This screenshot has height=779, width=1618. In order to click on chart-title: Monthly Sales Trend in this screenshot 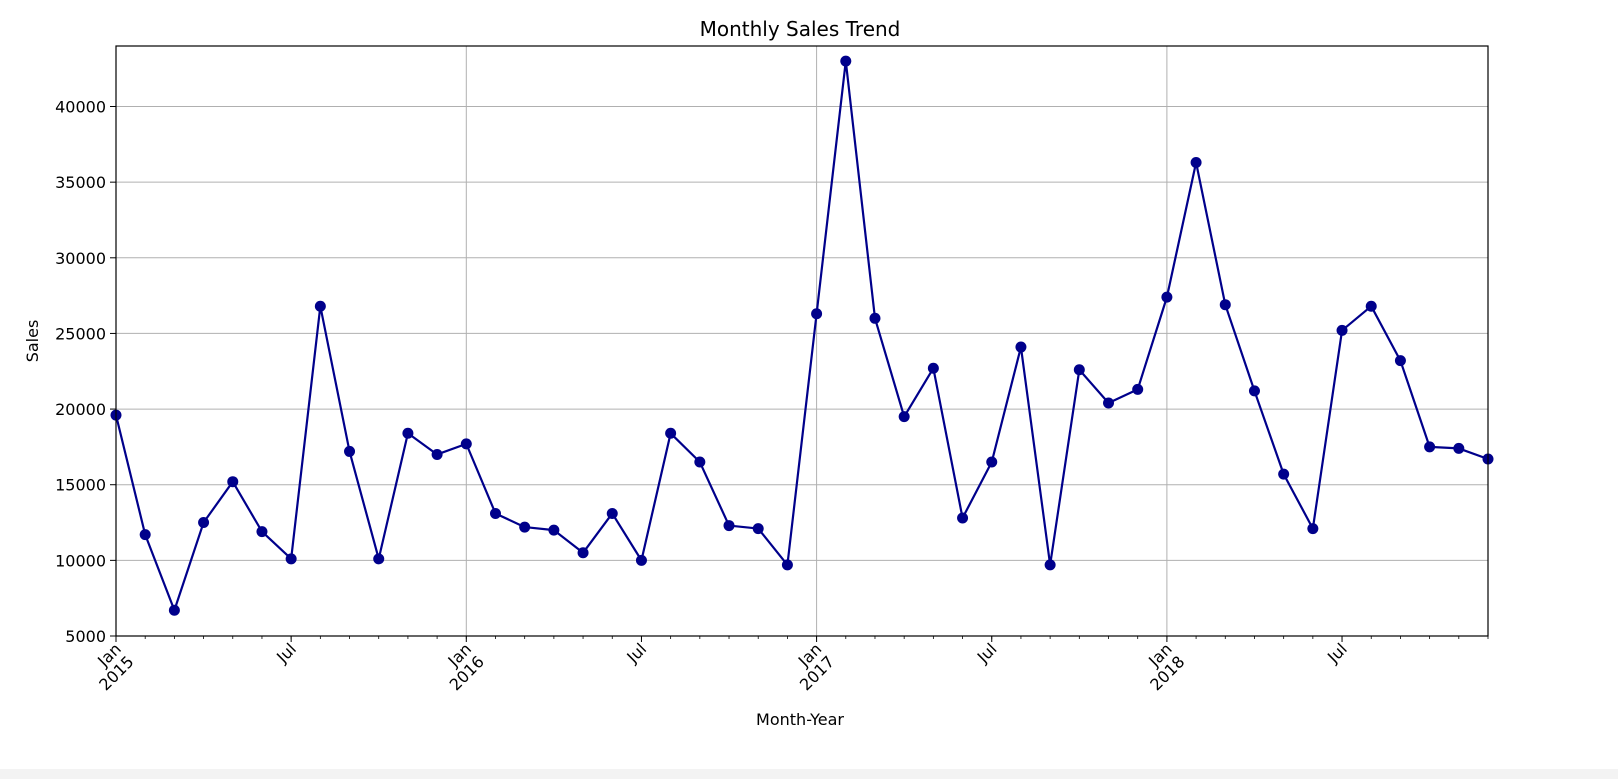, I will do `click(800, 29)`.